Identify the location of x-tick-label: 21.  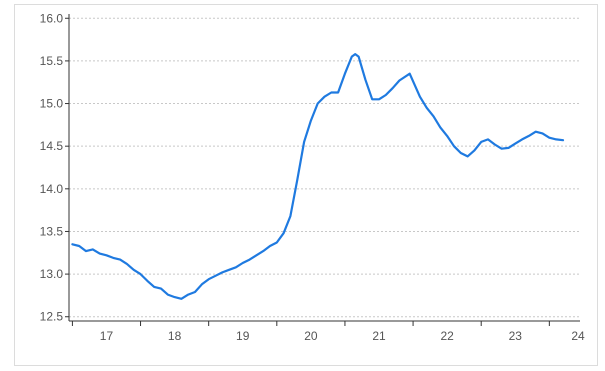
(379, 336).